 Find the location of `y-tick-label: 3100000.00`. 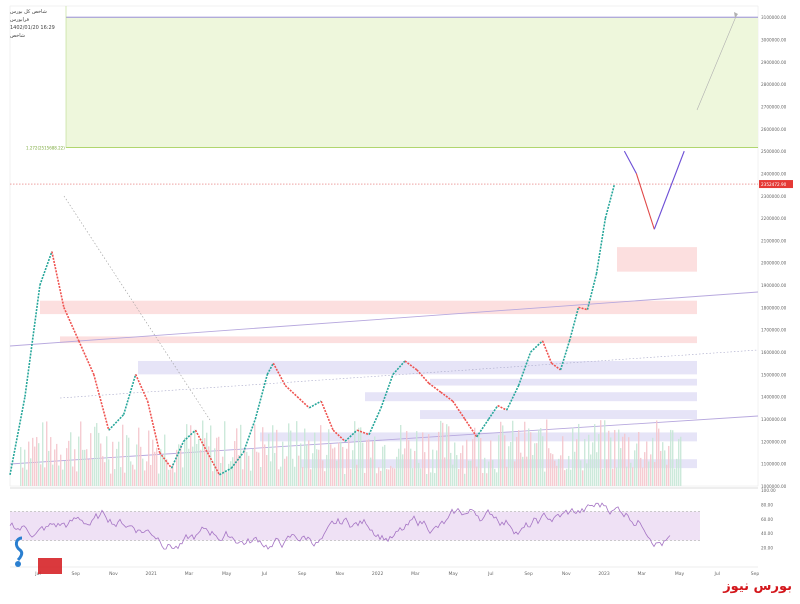

y-tick-label: 3100000.00 is located at coordinates (774, 17).